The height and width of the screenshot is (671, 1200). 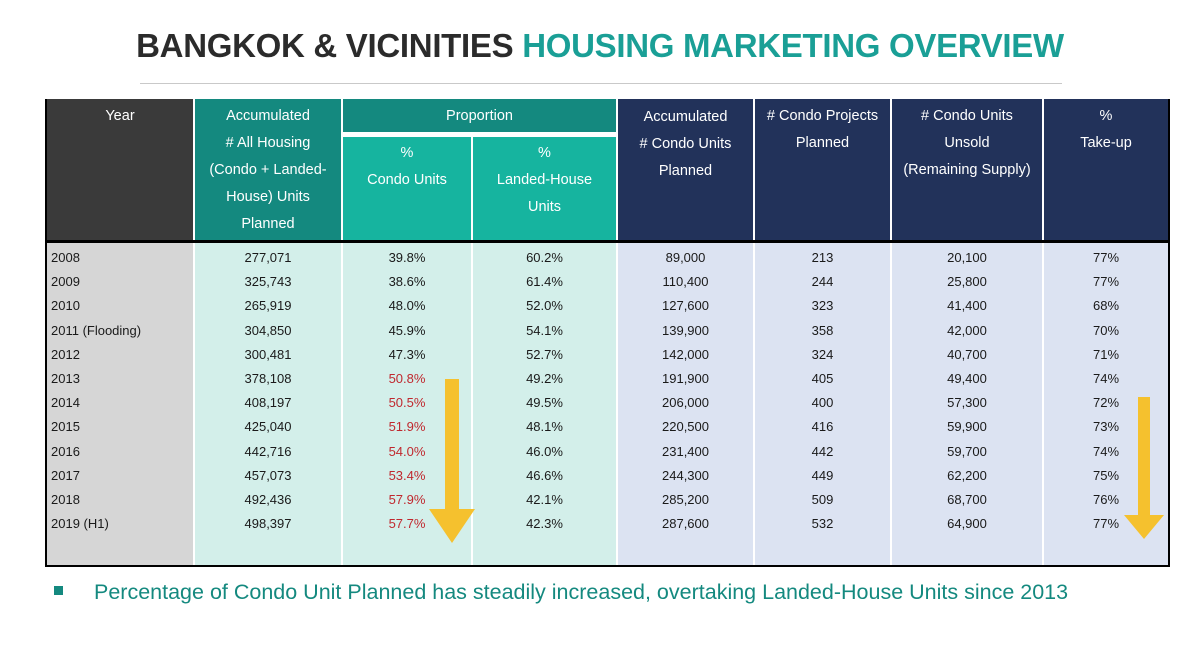 I want to click on cell-pct-condo: 50.5%, so click(x=407, y=403).